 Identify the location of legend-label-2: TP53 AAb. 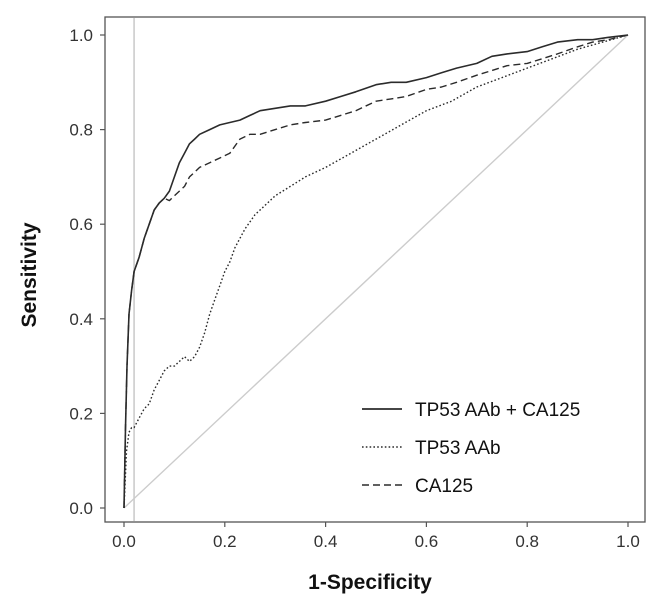
(458, 448).